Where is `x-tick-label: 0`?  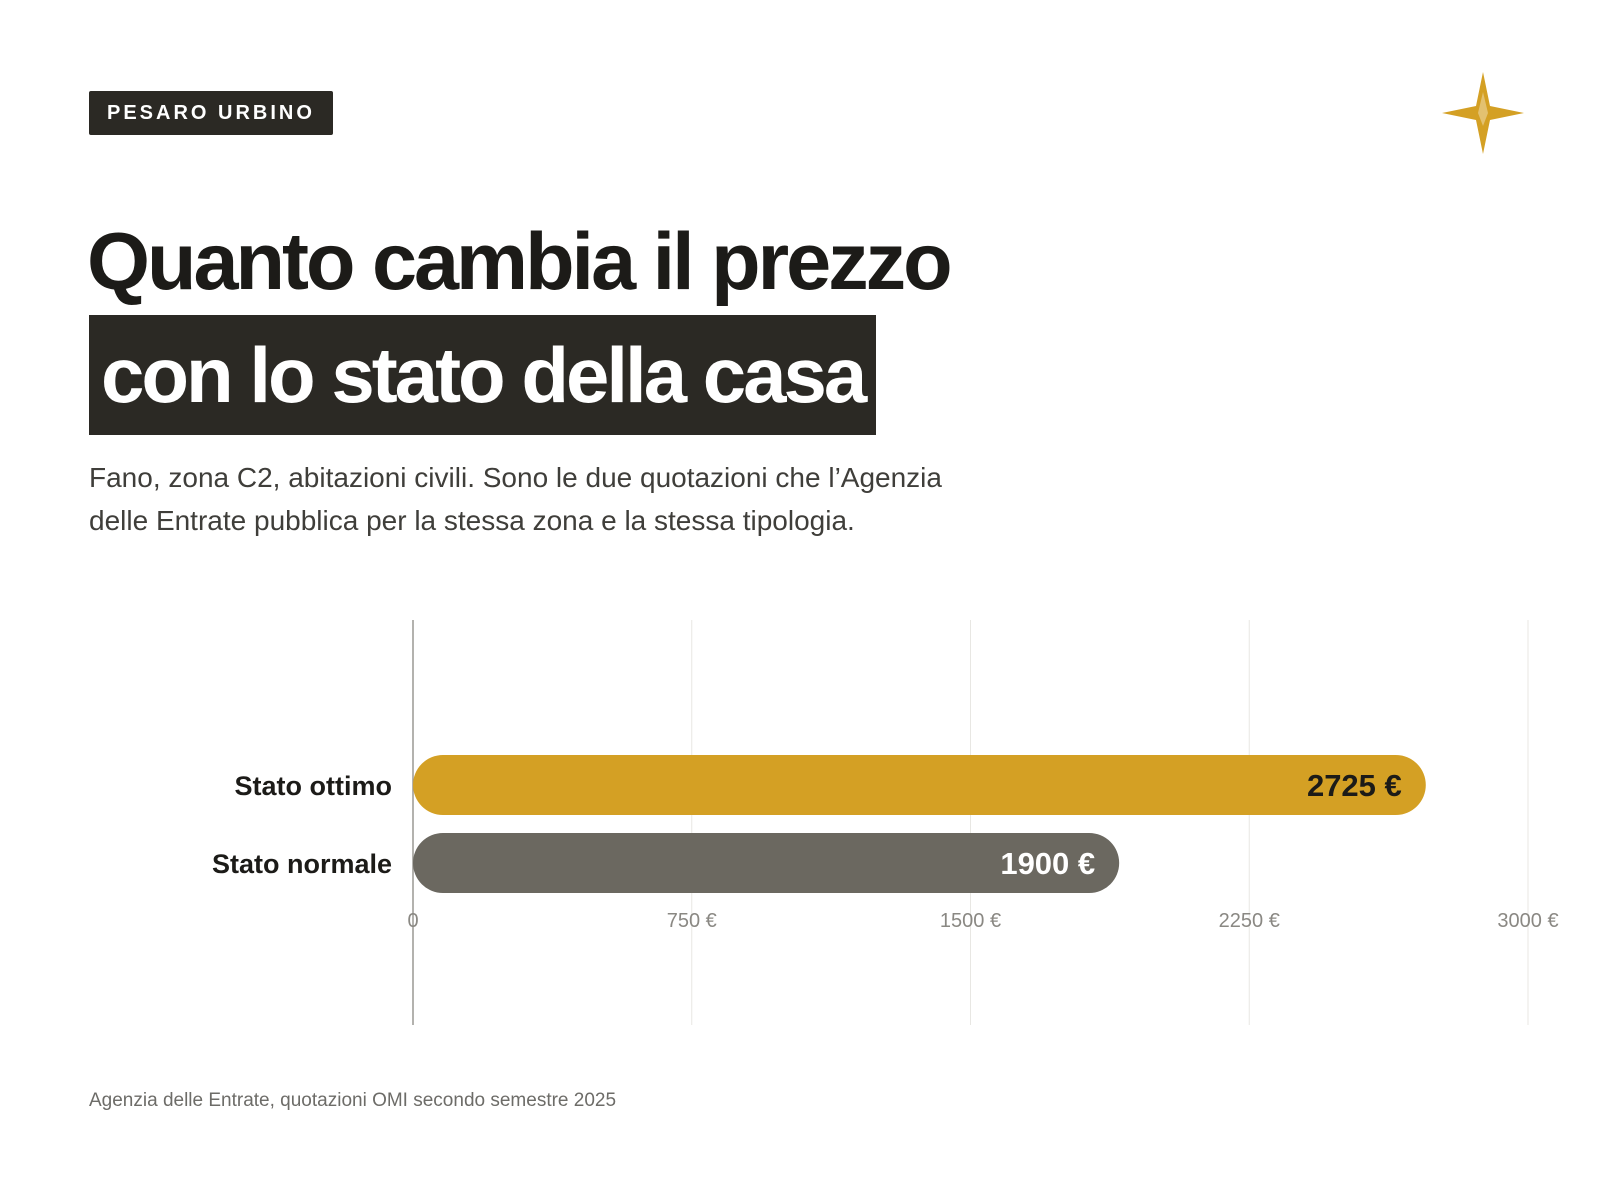 x-tick-label: 0 is located at coordinates (412, 921).